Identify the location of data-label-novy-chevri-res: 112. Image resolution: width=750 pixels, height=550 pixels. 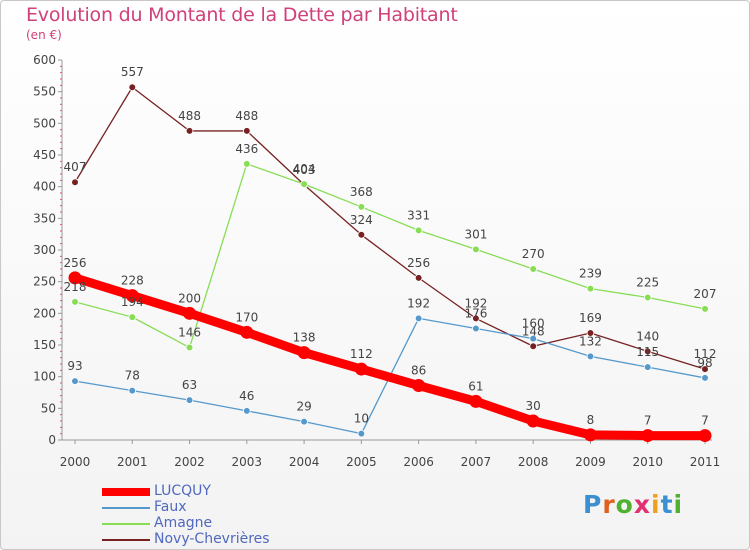
(705, 354).